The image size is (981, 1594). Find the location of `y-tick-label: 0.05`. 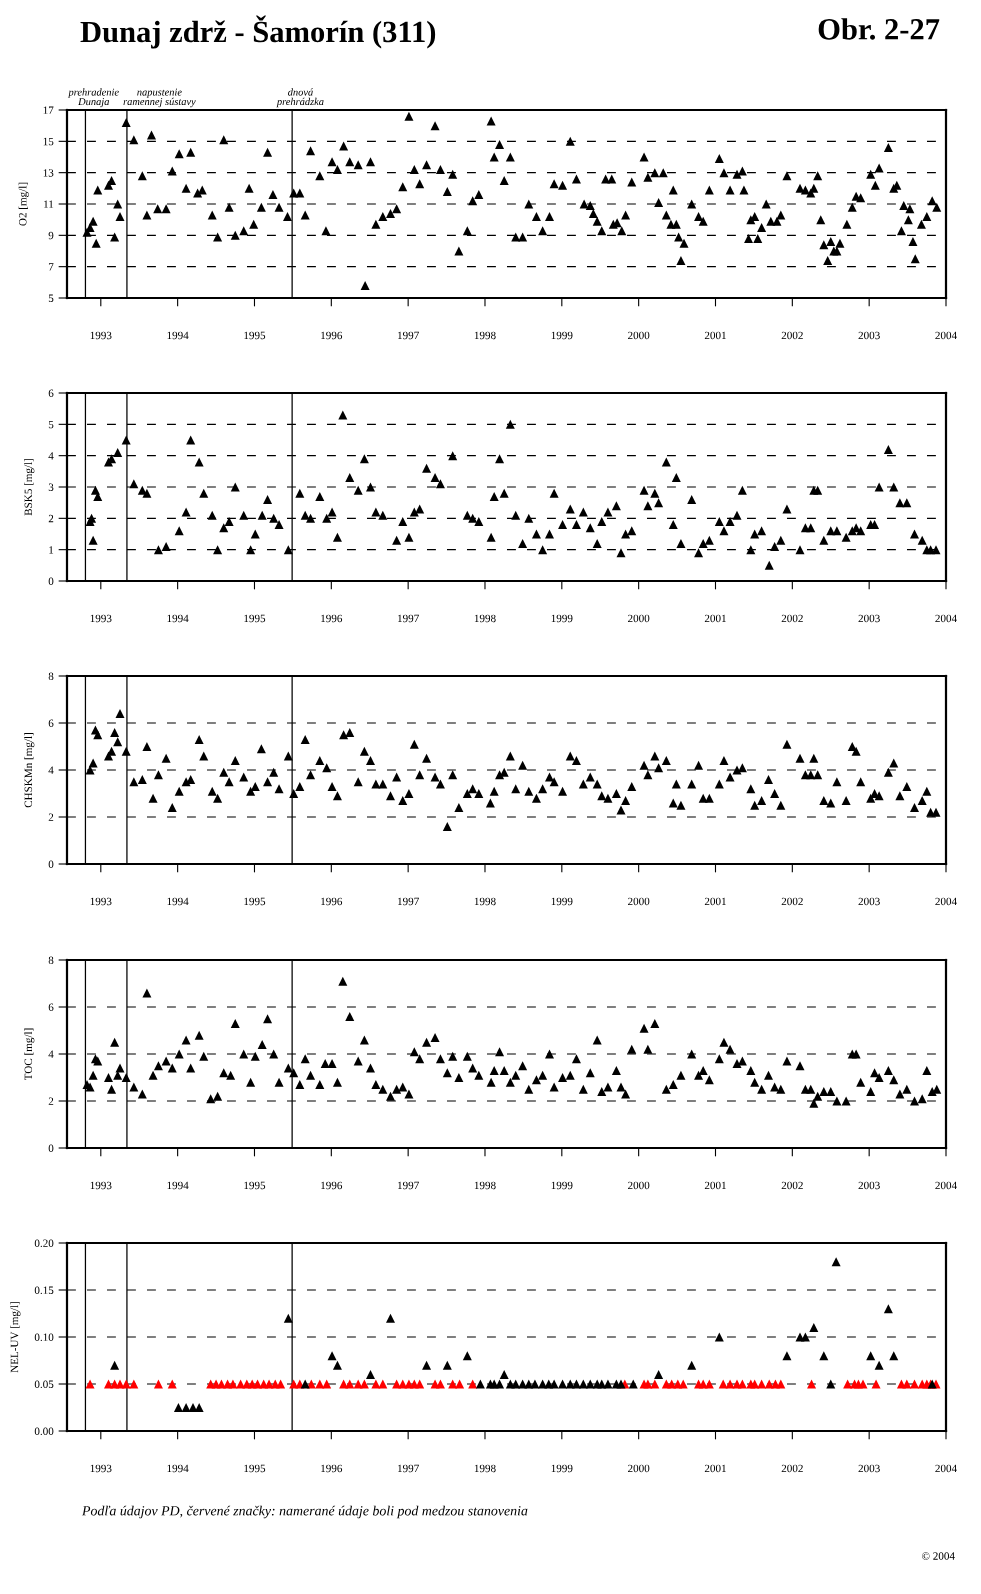

y-tick-label: 0.05 is located at coordinates (44, 1384).